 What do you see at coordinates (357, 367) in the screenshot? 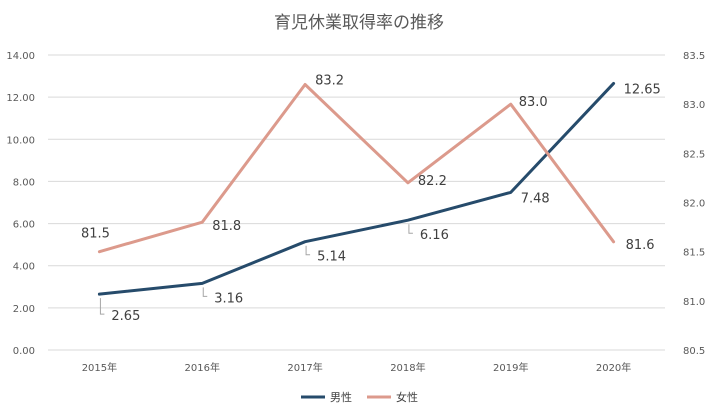
I see `x-axis-ticks: 2015年 2016年 2017年 2018年 2019年 2020年` at bounding box center [357, 367].